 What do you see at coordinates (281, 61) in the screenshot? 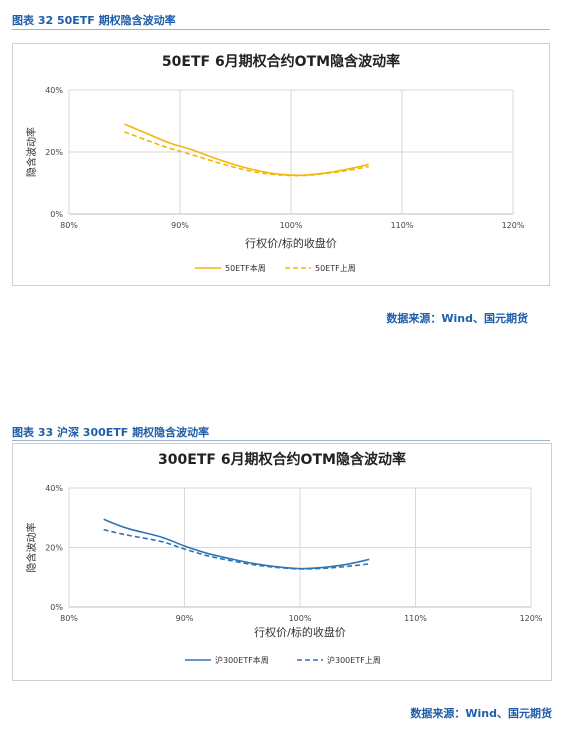
I see `chart-title: 50ETF 6月期权合约OTM隐含波动率` at bounding box center [281, 61].